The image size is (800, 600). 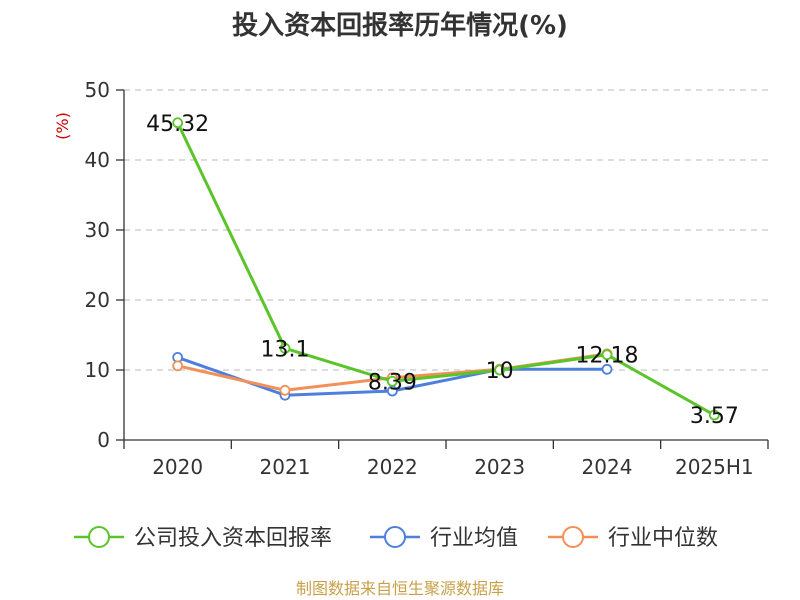 I want to click on x-tick-label: 2021, so click(x=285, y=467).